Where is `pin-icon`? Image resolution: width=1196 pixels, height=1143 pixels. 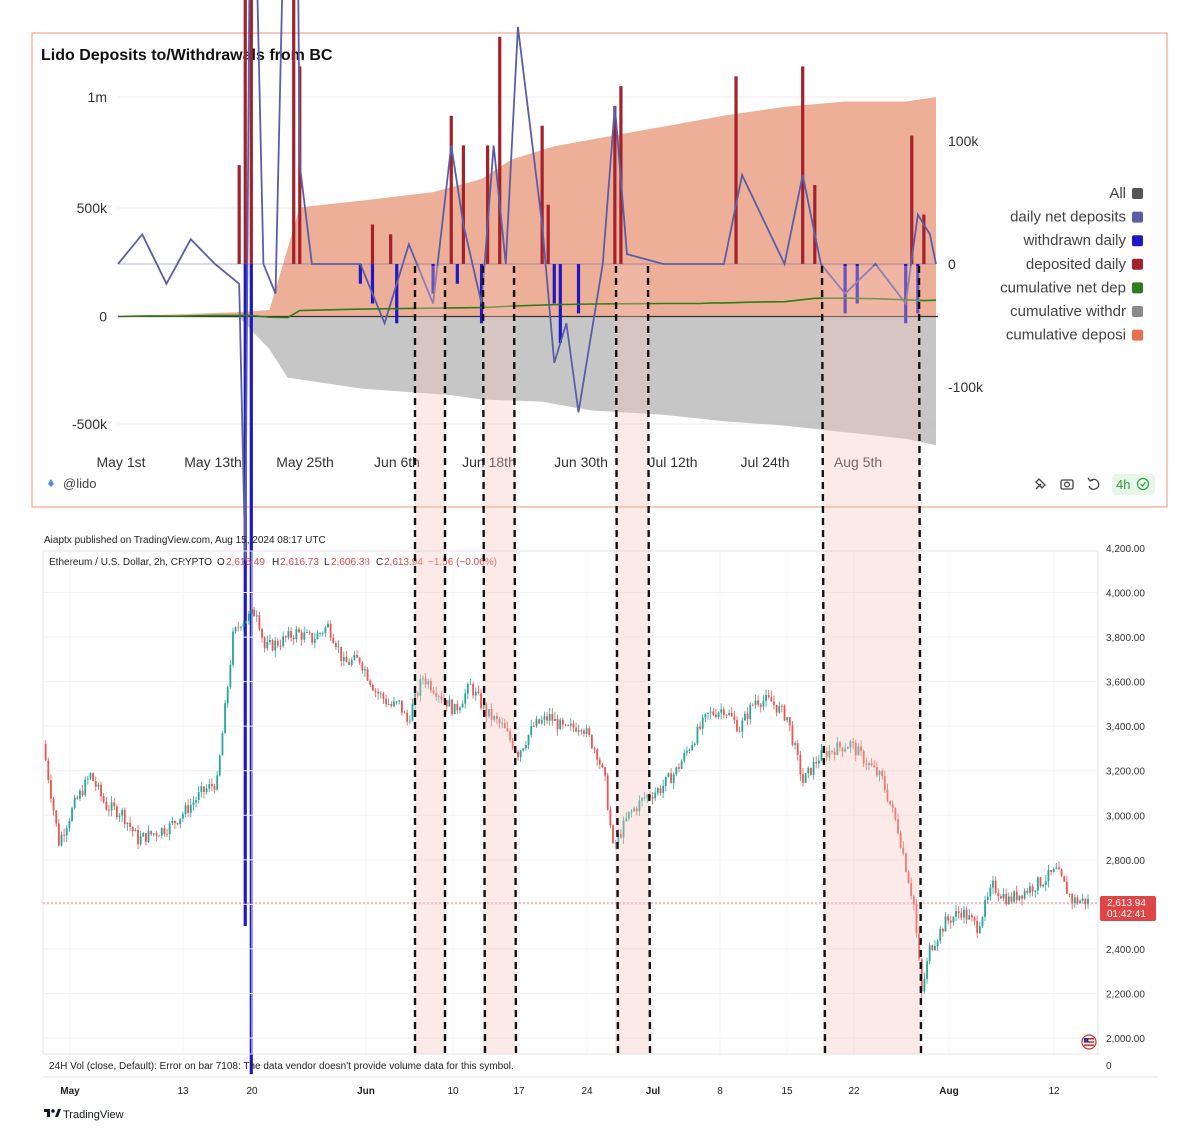 pin-icon is located at coordinates (1040, 484).